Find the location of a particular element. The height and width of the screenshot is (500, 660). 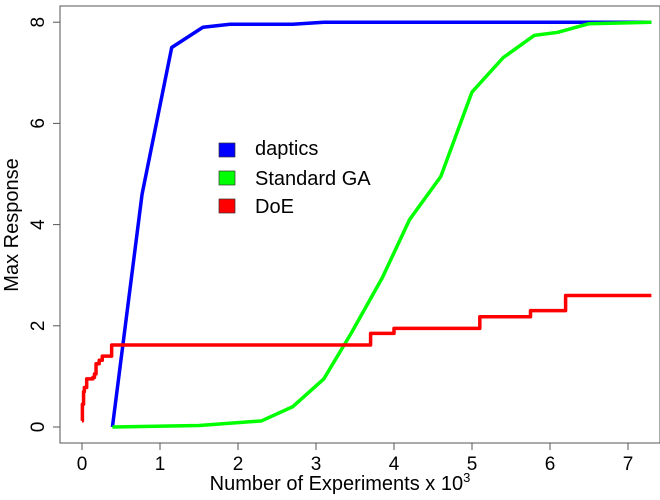

x-tick-label: 5 is located at coordinates (472, 464).